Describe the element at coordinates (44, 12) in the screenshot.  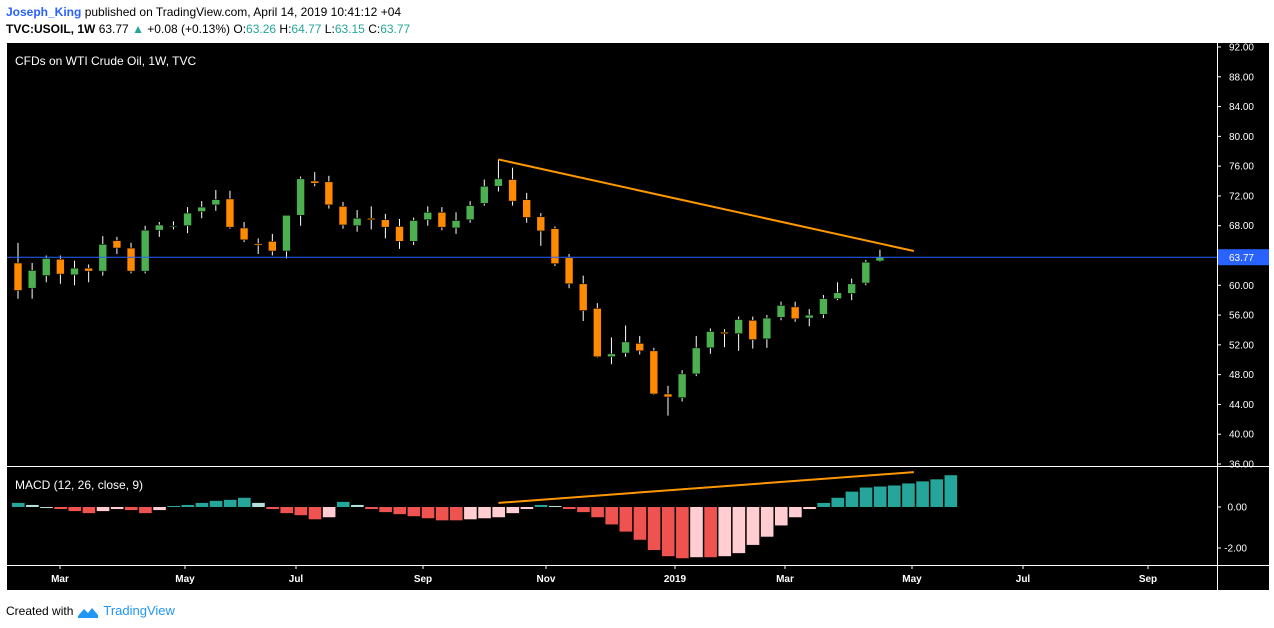
I see `author-link: Joseph_King` at that location.